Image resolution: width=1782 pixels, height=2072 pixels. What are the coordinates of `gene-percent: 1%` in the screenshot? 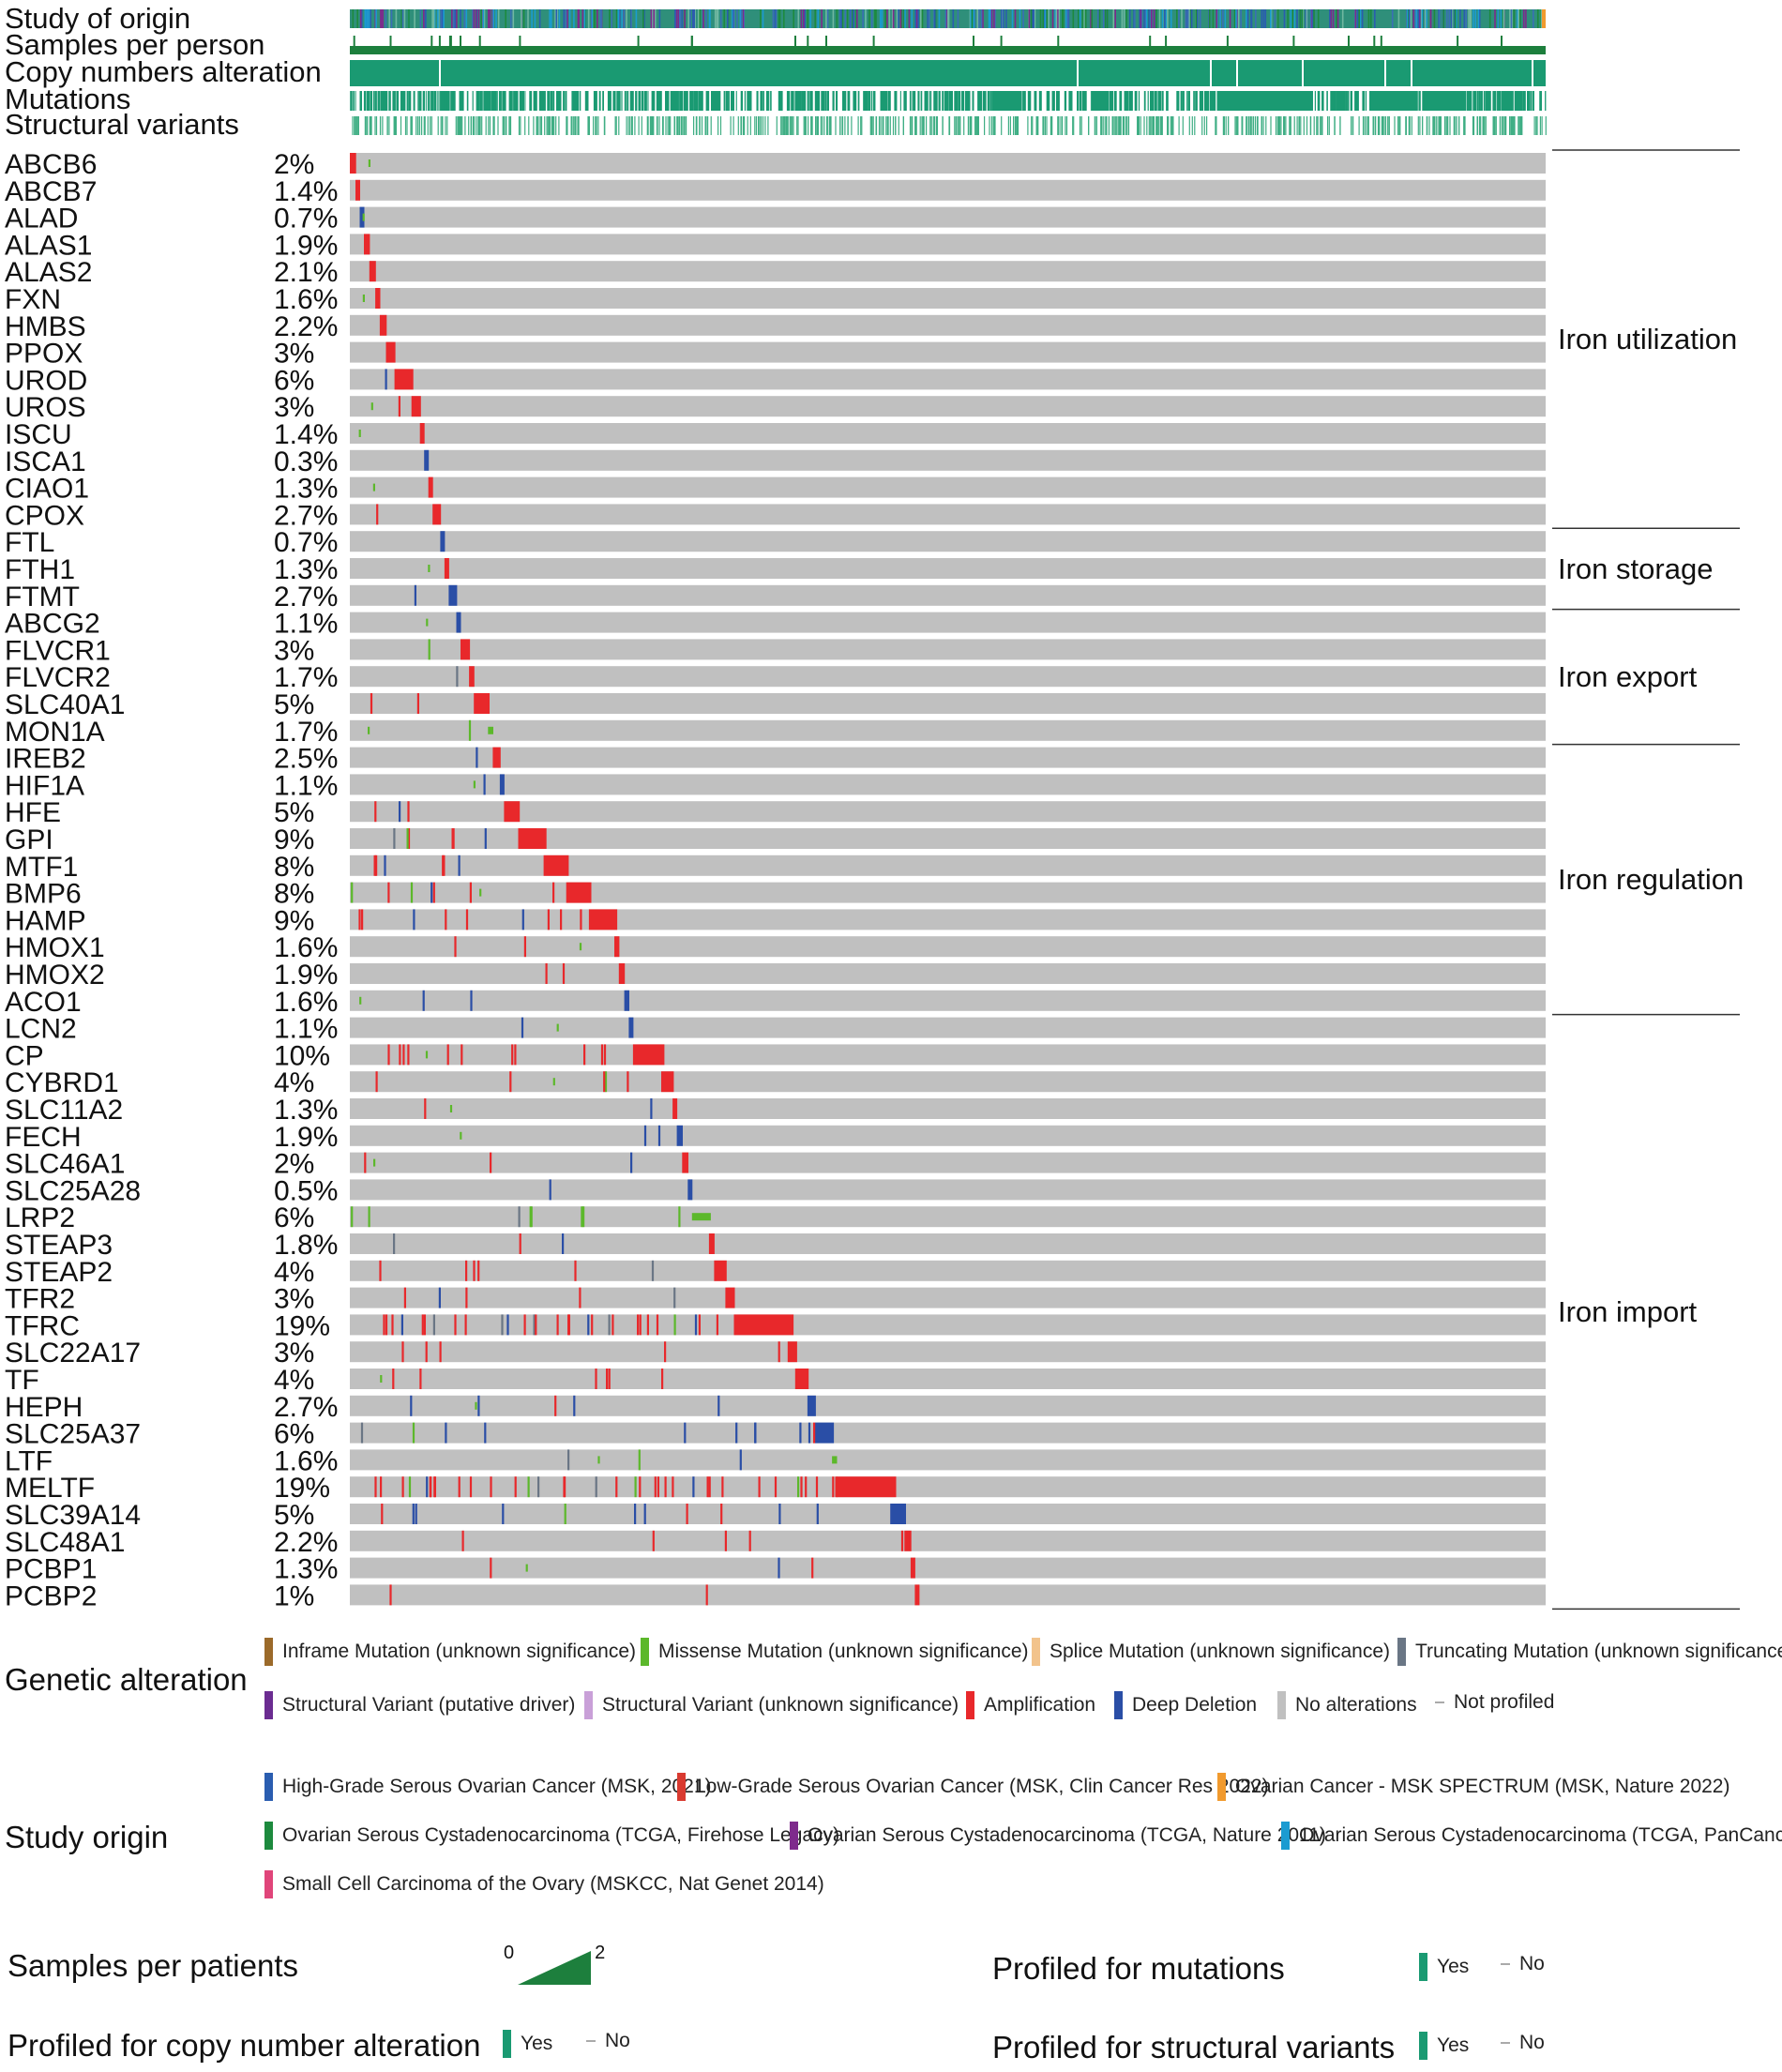 It's located at (294, 1595).